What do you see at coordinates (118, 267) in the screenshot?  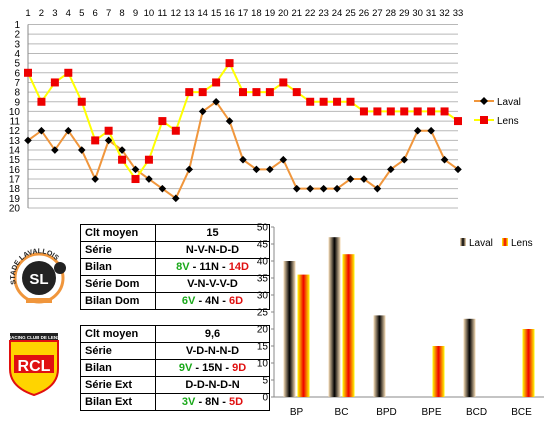 I see `table-label: Bilan` at bounding box center [118, 267].